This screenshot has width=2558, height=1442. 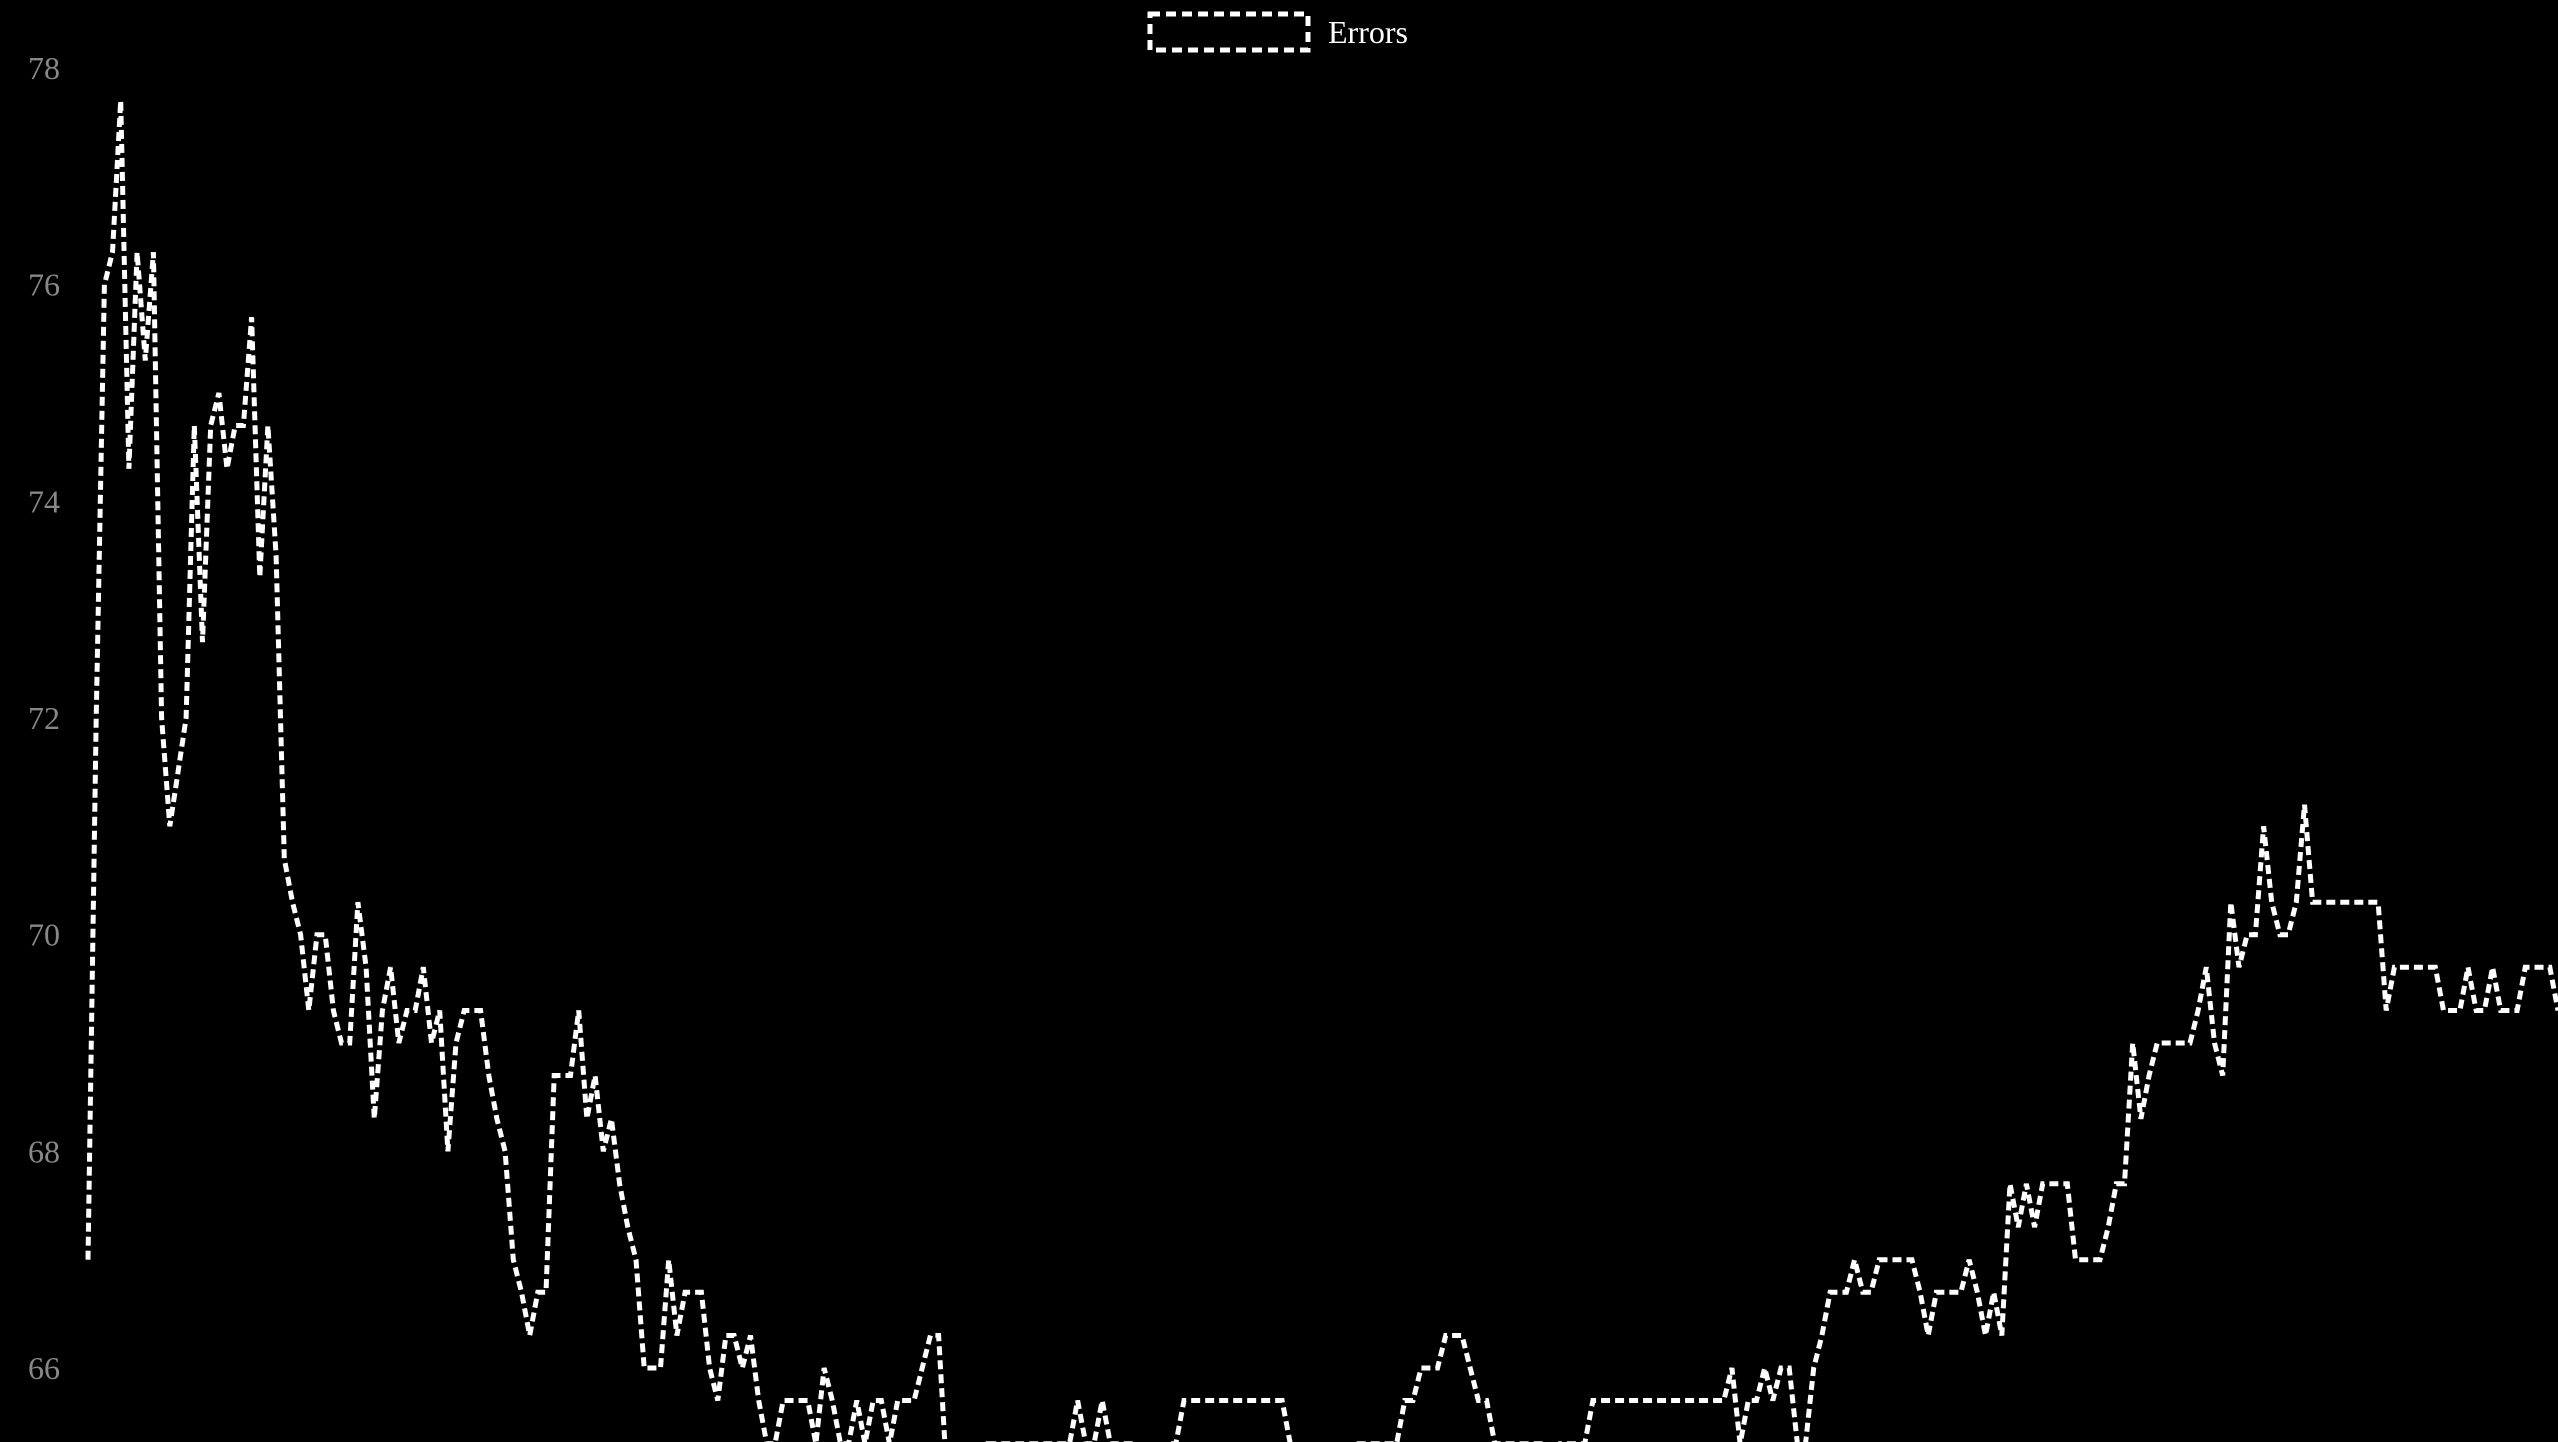 What do you see at coordinates (44, 68) in the screenshot?
I see `y-tick-label-78: 78` at bounding box center [44, 68].